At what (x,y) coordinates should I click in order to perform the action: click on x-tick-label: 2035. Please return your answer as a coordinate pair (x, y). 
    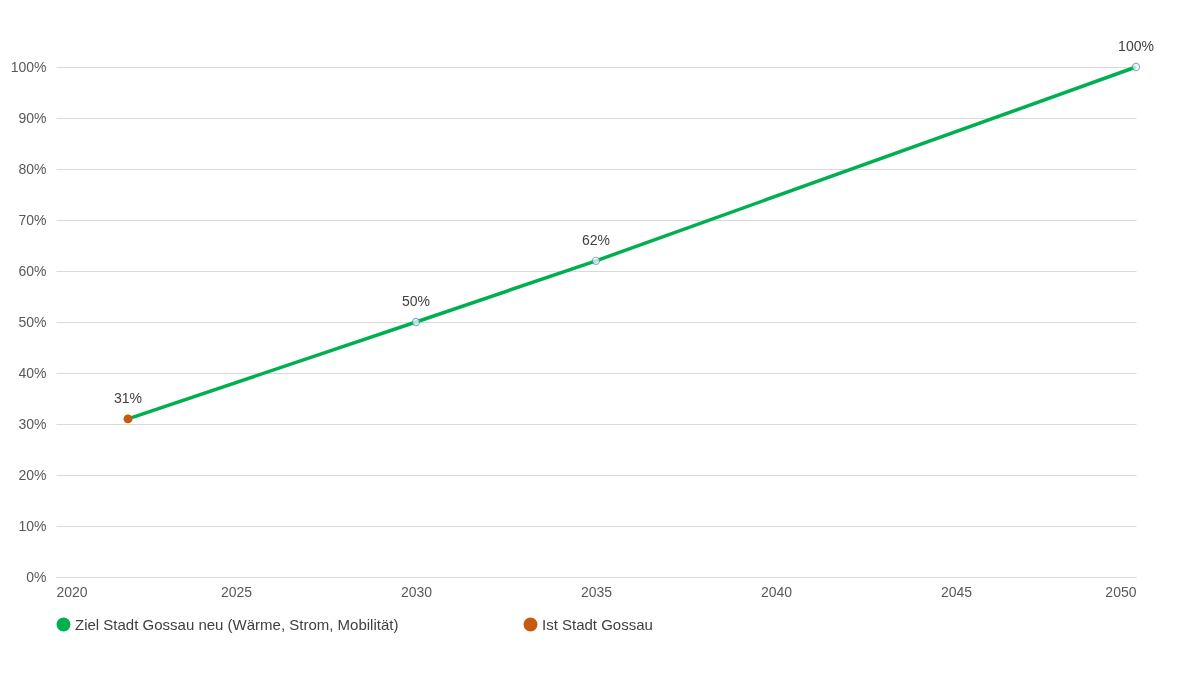
    Looking at the image, I should click on (596, 591).